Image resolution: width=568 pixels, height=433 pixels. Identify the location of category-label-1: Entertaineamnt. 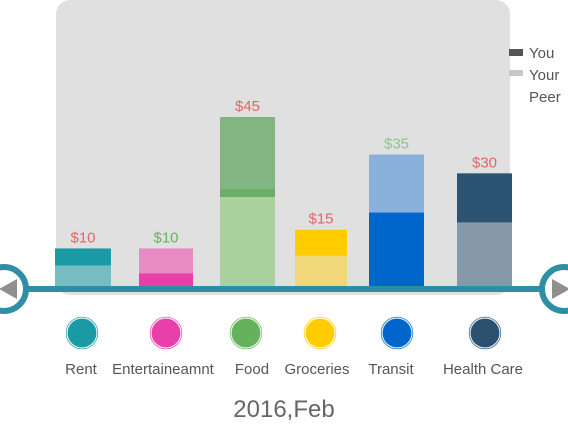
(163, 369).